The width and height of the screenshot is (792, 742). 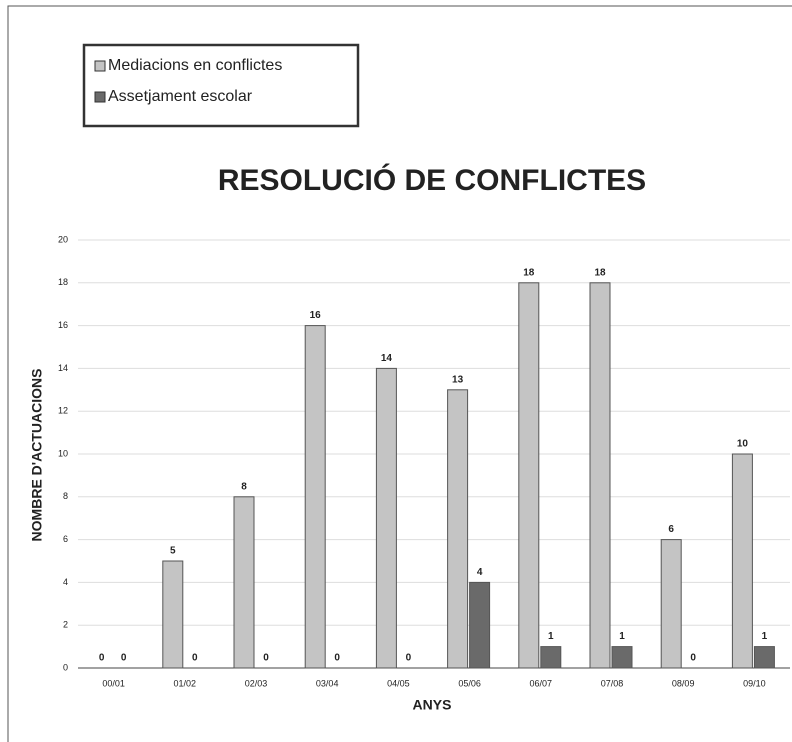 What do you see at coordinates (458, 379) in the screenshot?
I see `data-label: 13` at bounding box center [458, 379].